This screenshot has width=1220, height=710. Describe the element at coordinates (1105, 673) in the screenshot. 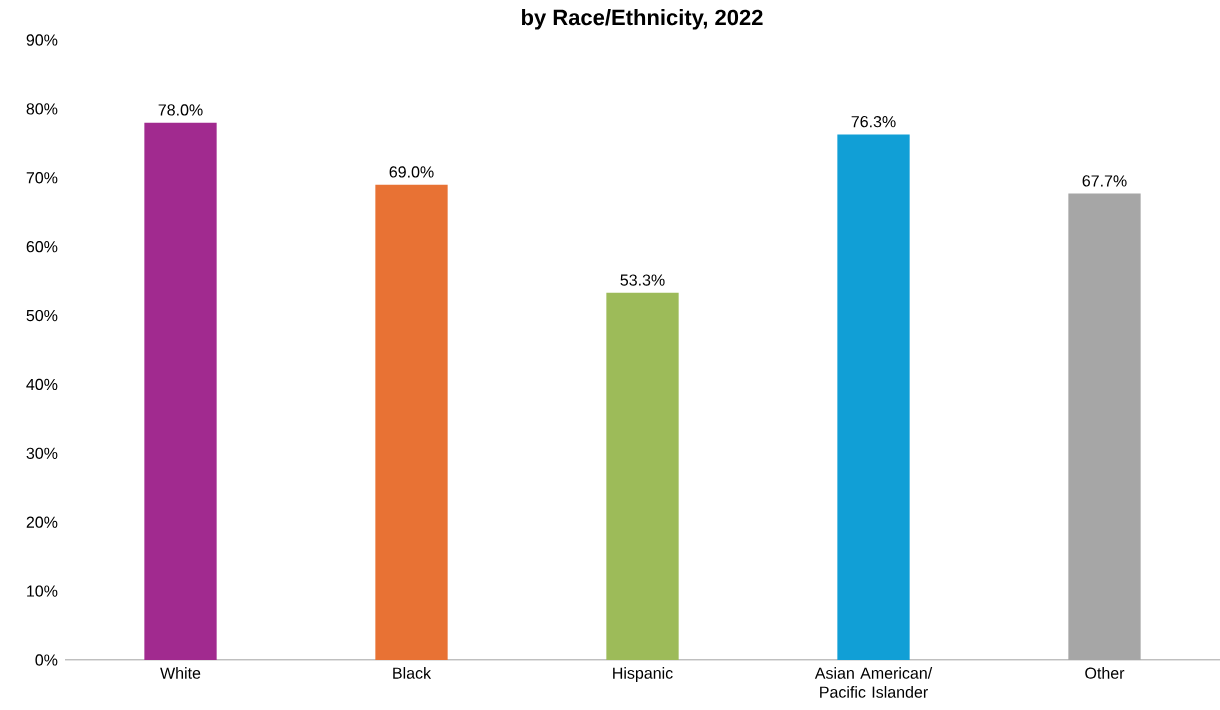

I see `x-tick-label: Other` at that location.